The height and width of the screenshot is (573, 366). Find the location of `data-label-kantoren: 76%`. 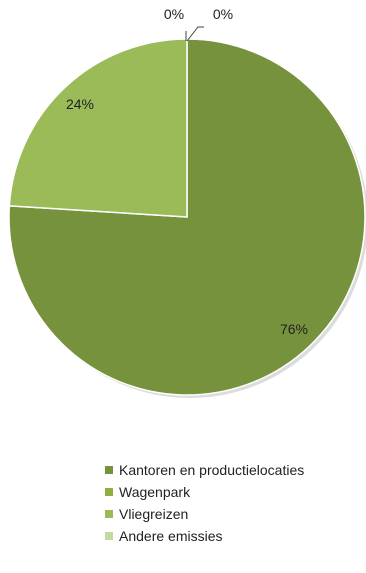

data-label-kantoren: 76% is located at coordinates (294, 329).